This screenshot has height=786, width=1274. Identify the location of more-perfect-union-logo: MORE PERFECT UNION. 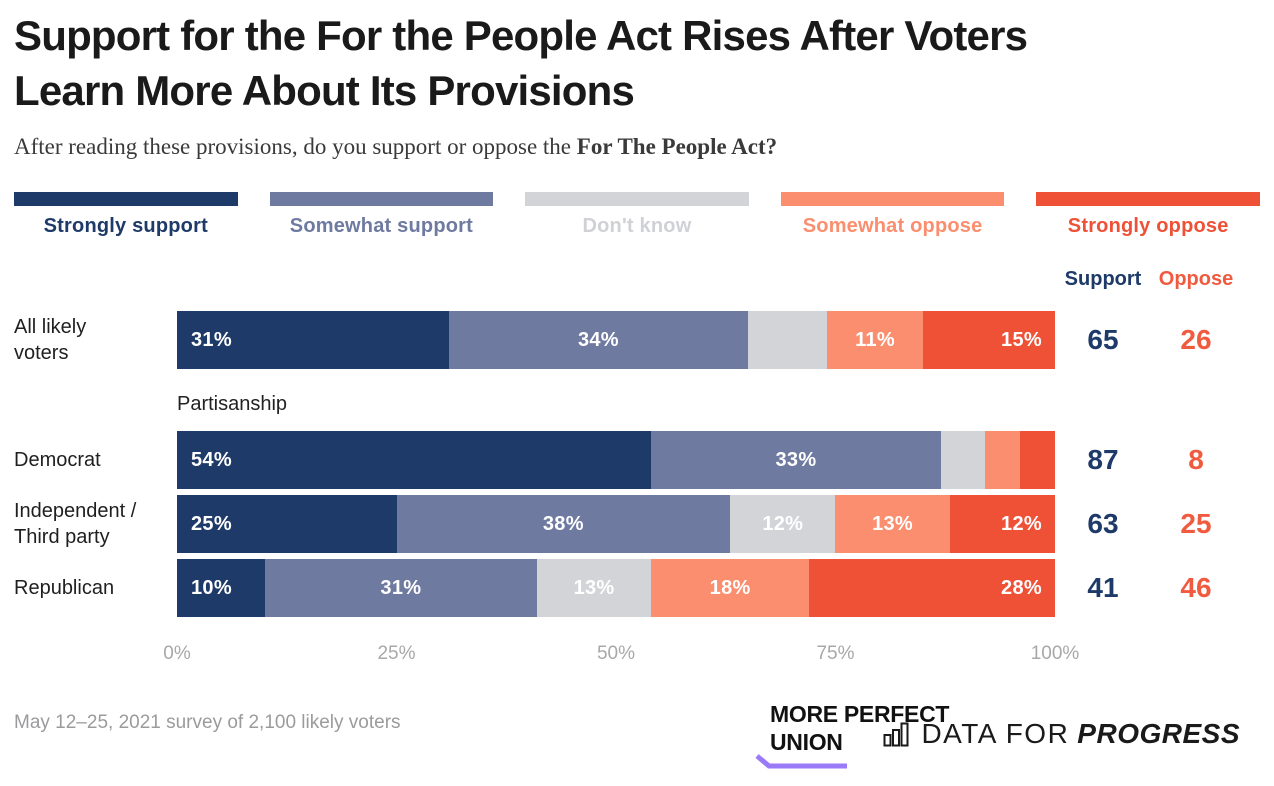
(852, 734).